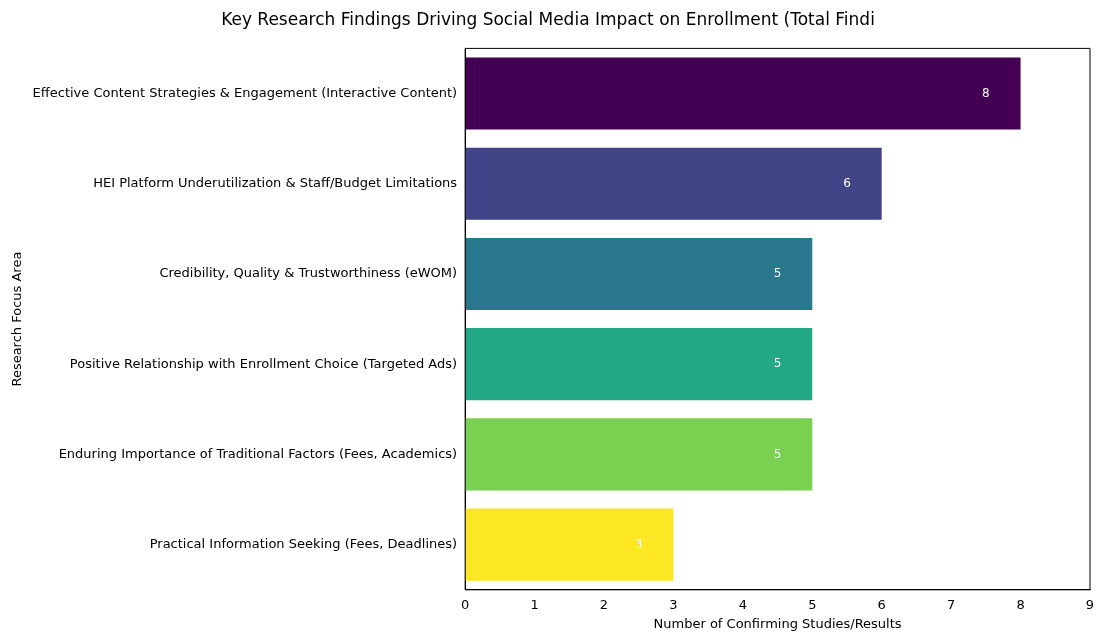 This screenshot has height=632, width=1110. Describe the element at coordinates (638, 543) in the screenshot. I see `data-label: 3` at that location.